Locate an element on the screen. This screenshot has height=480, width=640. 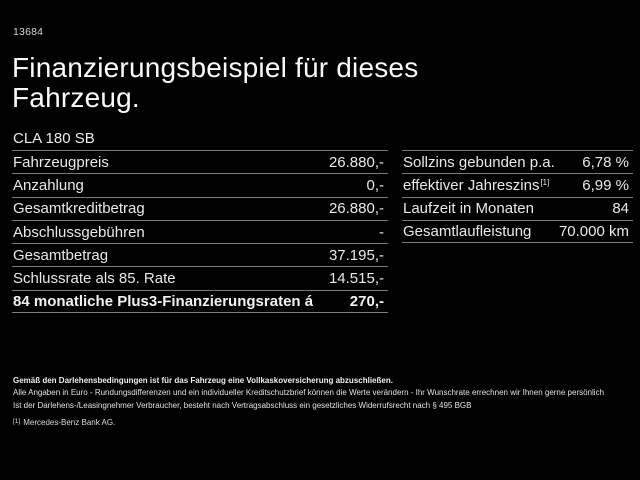
finance-row: Schlussrate als 85. Rate 14.515,- is located at coordinates (200, 277).